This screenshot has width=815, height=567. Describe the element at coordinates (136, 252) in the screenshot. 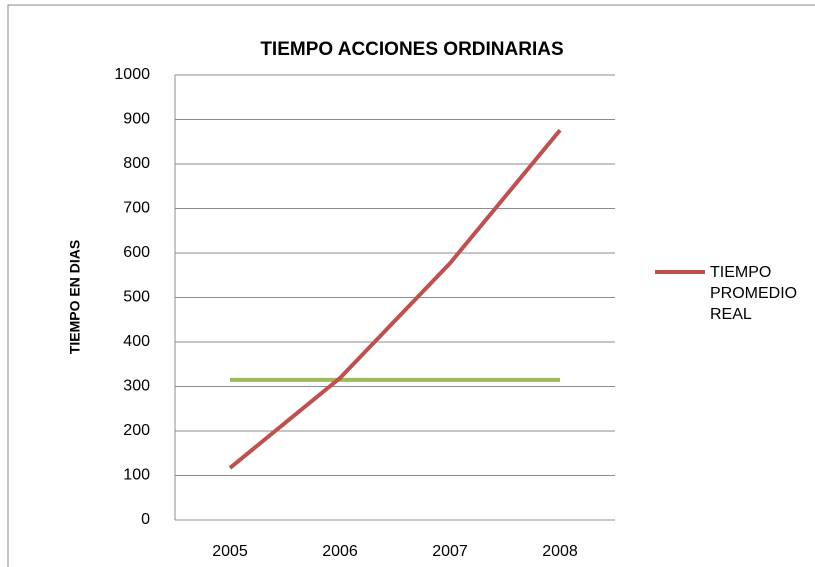

I see `y-tick-label: 600` at that location.